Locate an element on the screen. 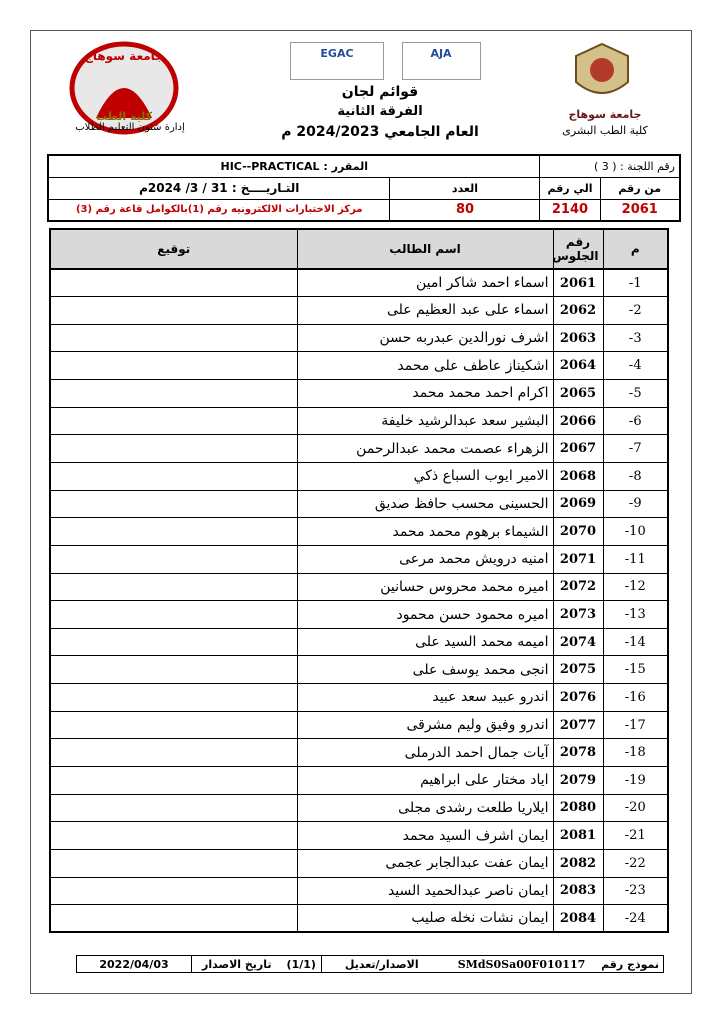 The width and height of the screenshot is (724, 1024). to-number: 2140 is located at coordinates (570, 210).